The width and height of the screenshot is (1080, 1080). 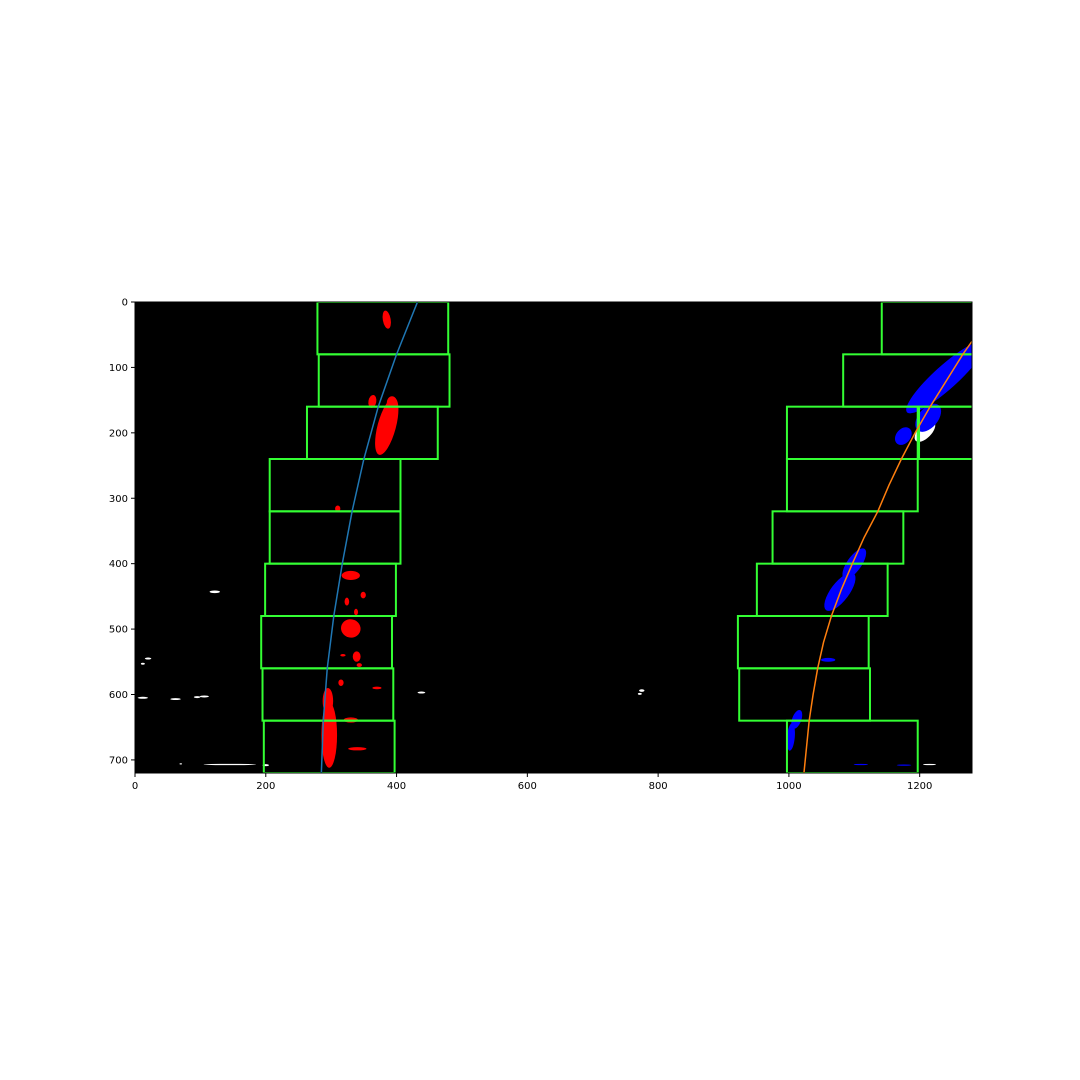 What do you see at coordinates (118, 695) in the screenshot?
I see `y-tick-label: 600` at bounding box center [118, 695].